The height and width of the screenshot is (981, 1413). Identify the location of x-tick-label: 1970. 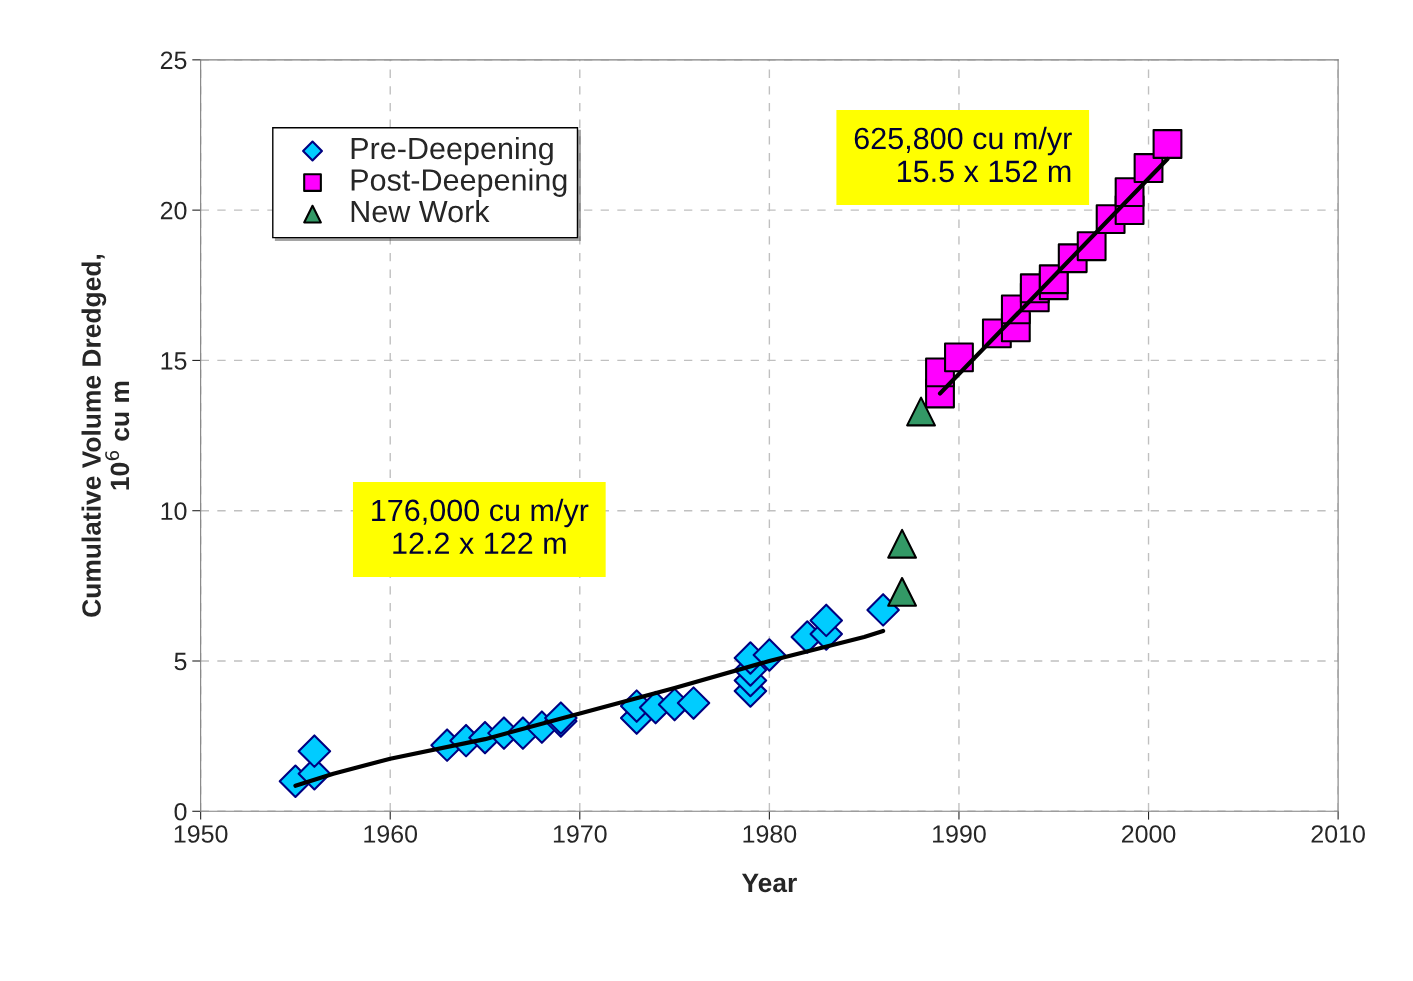
(580, 834).